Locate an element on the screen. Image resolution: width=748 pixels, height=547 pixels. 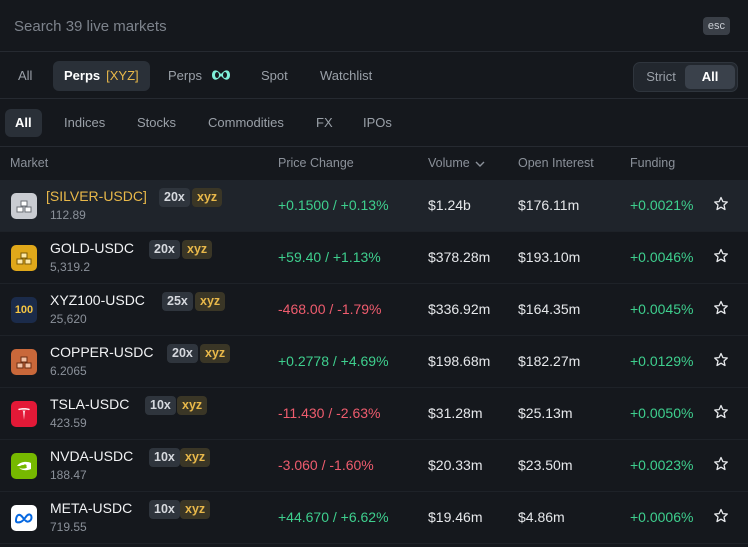
category-indices: Indices is located at coordinates (85, 122).